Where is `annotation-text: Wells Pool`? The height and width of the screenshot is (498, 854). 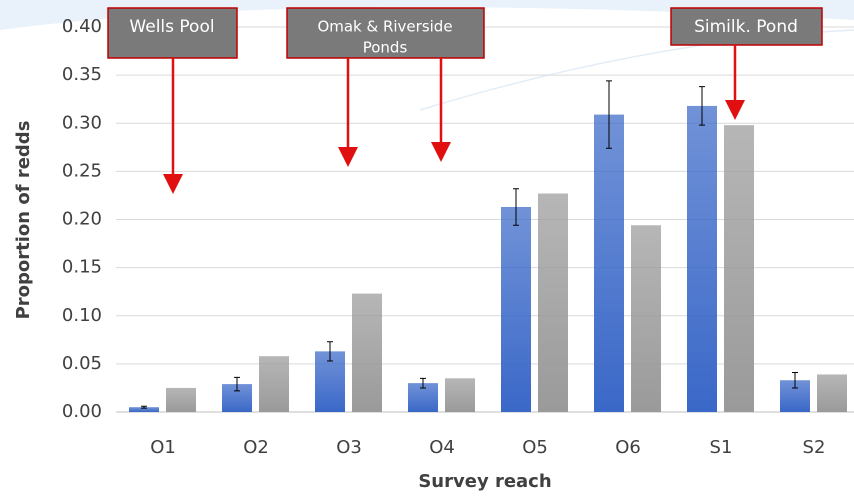 annotation-text: Wells Pool is located at coordinates (171, 27).